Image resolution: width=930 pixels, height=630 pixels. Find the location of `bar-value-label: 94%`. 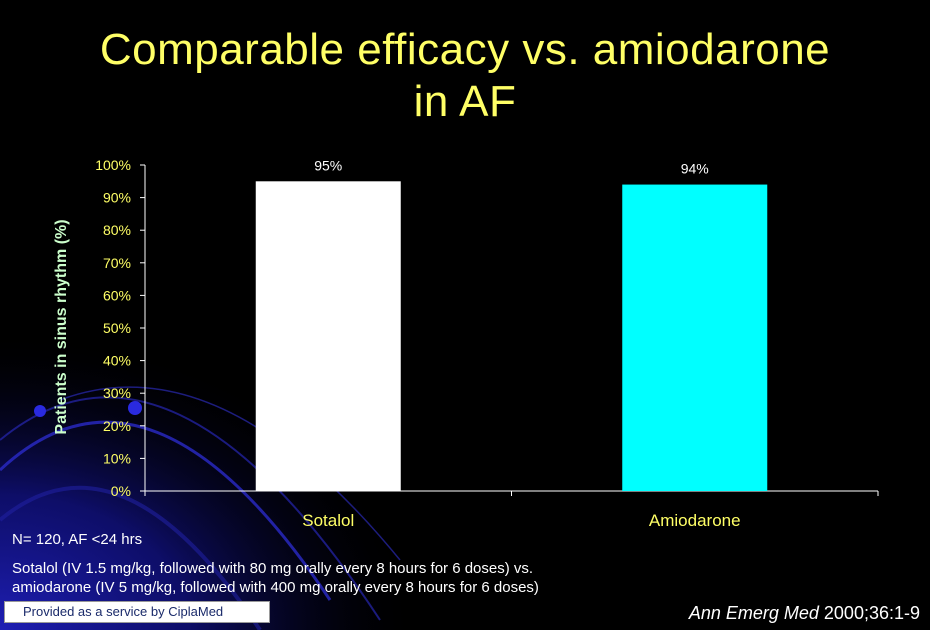

bar-value-label: 94% is located at coordinates (695, 169).